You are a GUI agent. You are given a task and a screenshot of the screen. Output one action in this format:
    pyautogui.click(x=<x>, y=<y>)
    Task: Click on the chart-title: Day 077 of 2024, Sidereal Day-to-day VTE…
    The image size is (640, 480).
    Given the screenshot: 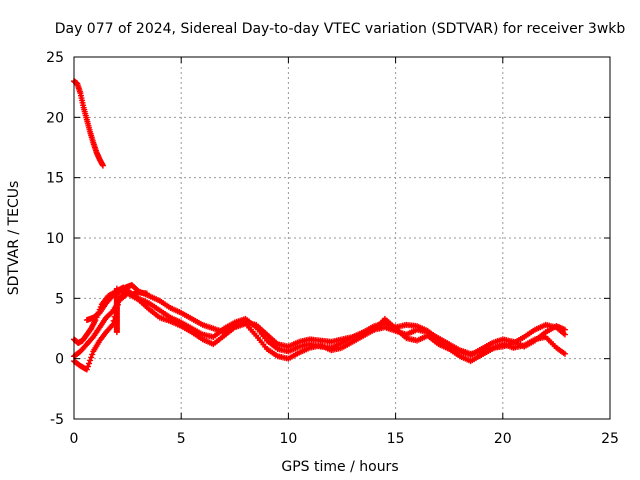 What is the action you would take?
    pyautogui.click(x=340, y=29)
    